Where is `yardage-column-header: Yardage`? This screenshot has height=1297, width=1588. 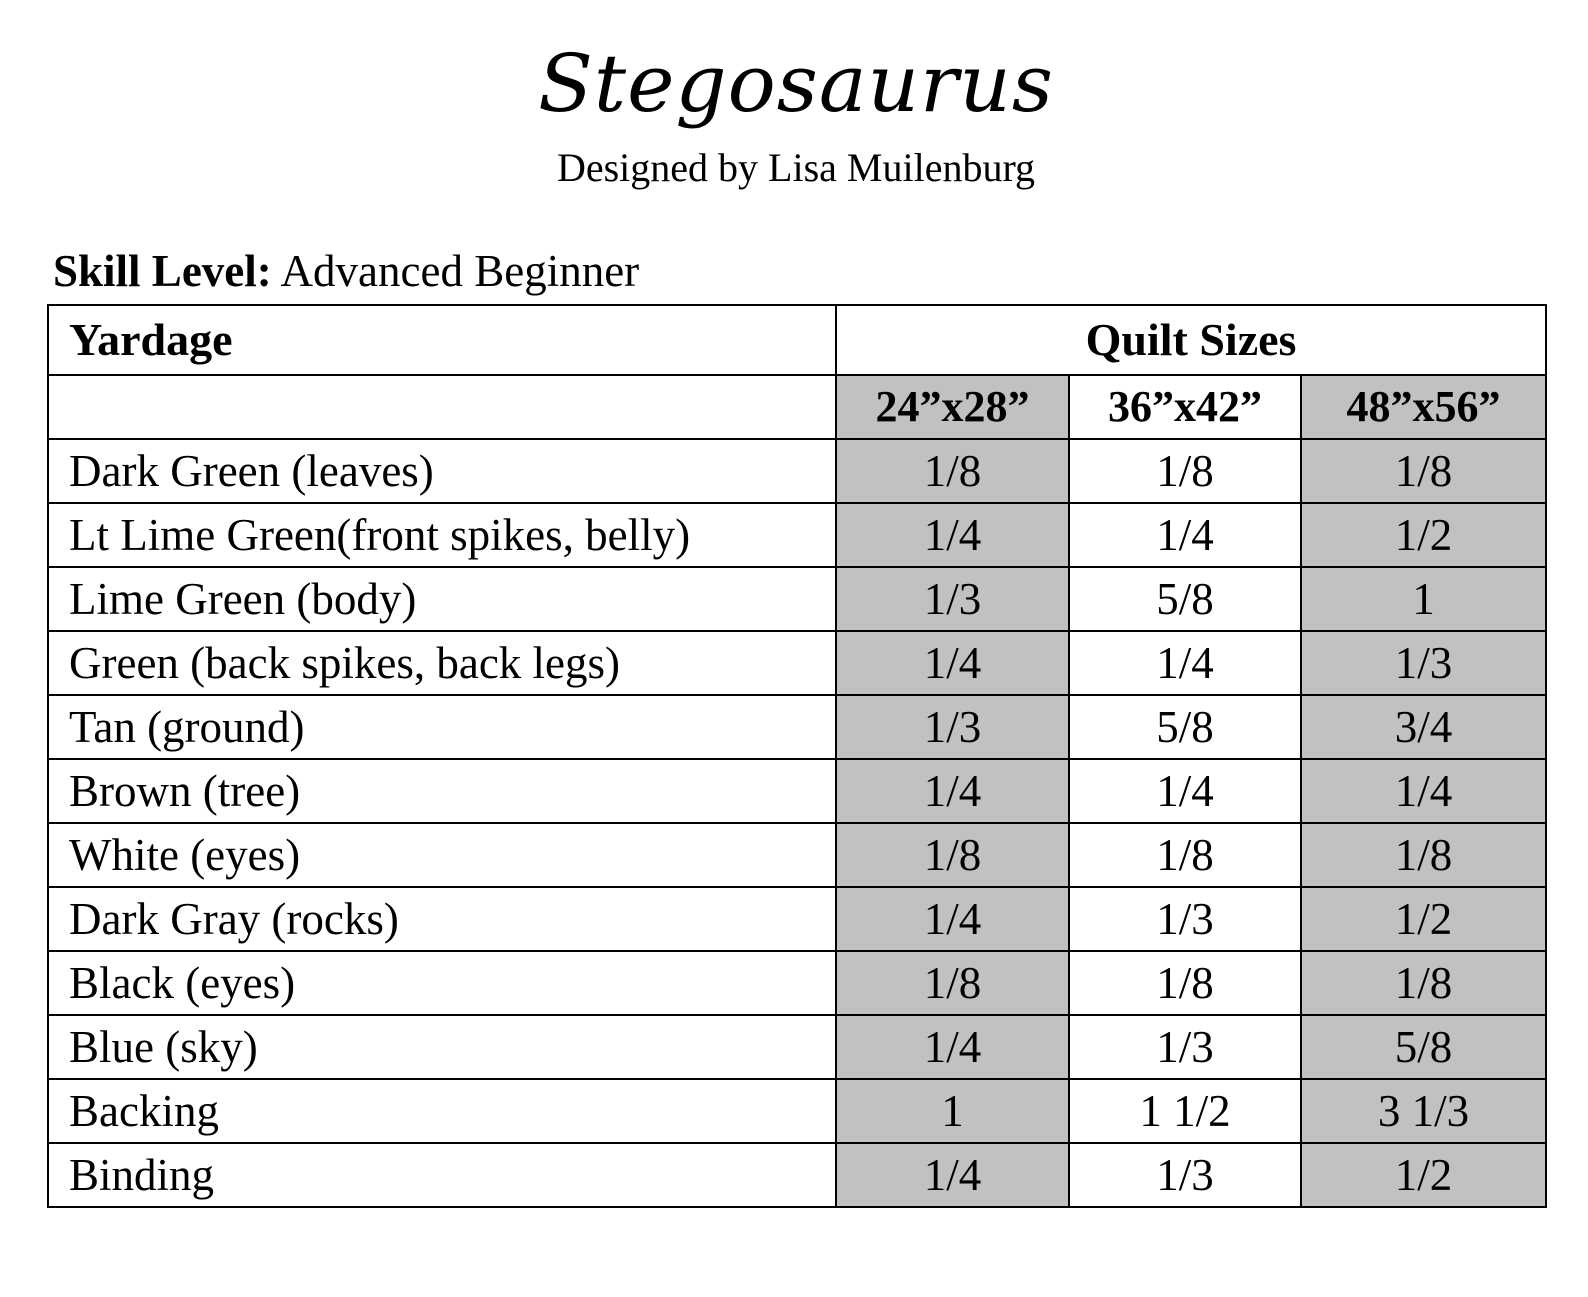
yardage-column-header: Yardage is located at coordinates (442, 340).